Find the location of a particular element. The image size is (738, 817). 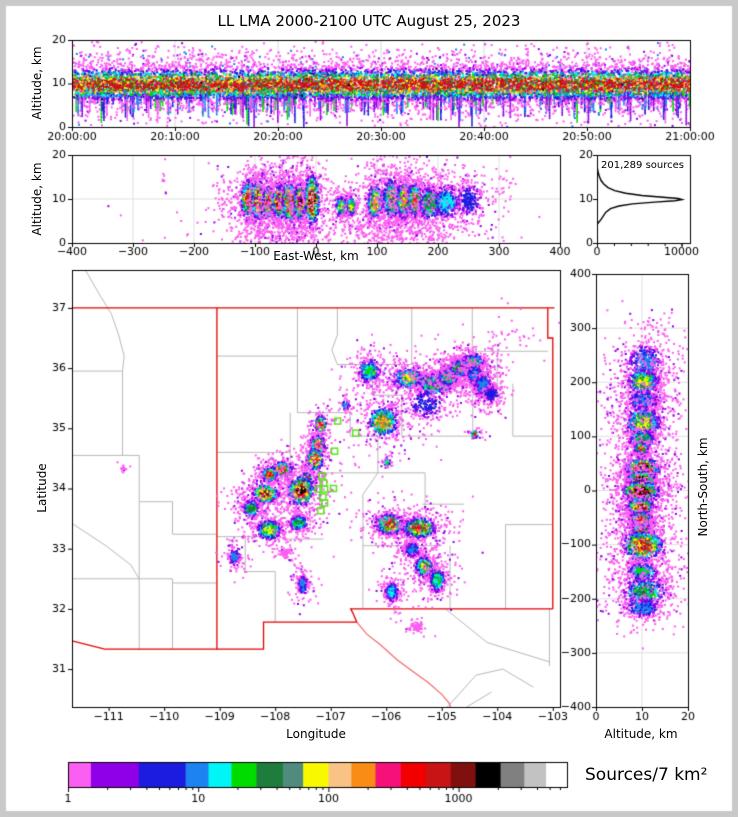

ew-panel-xlabel: East-West, km is located at coordinates (316, 256).